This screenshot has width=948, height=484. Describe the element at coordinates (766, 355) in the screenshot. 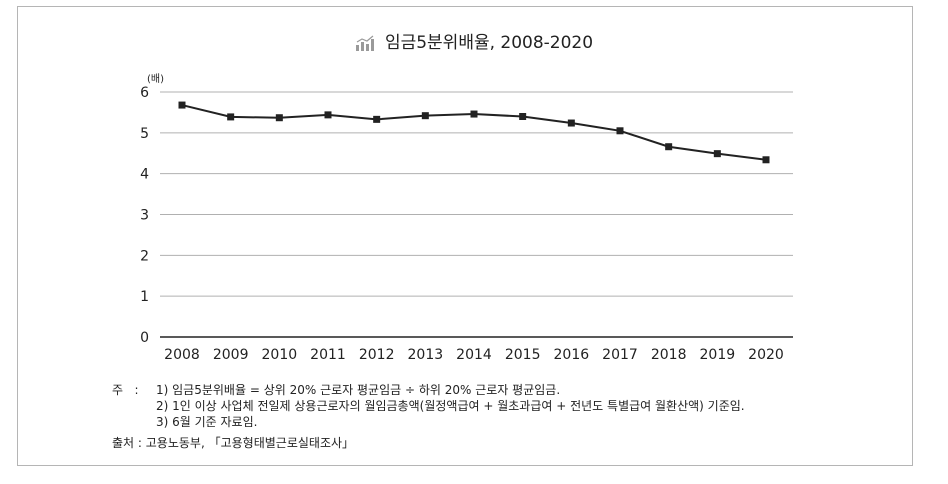

I see `x-tick-label: 2020` at that location.